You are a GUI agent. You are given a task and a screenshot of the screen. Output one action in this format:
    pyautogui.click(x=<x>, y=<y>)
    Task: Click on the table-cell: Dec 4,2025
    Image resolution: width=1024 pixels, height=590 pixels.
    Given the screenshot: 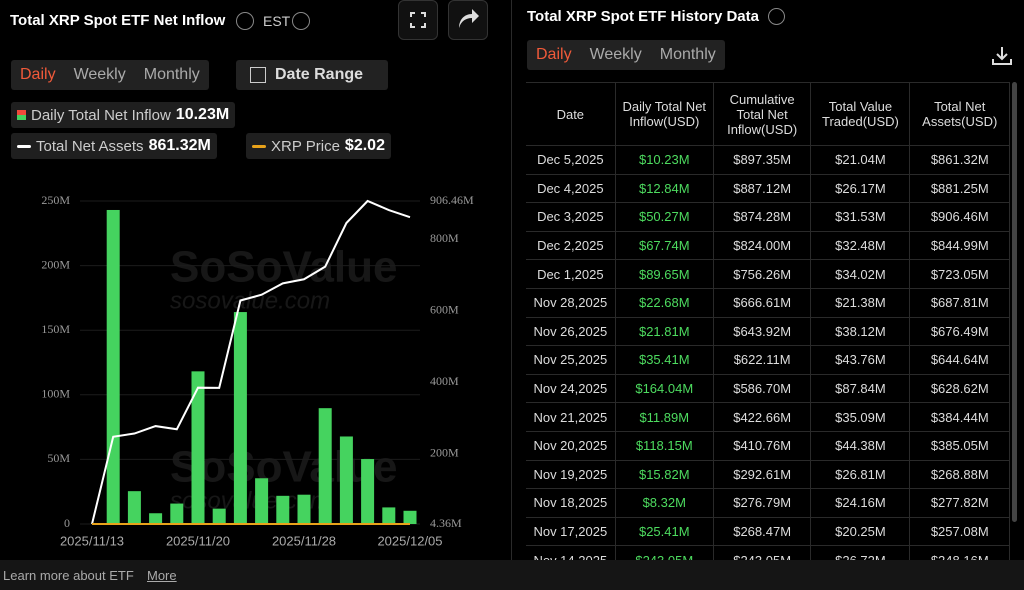 What is the action you would take?
    pyautogui.click(x=571, y=189)
    